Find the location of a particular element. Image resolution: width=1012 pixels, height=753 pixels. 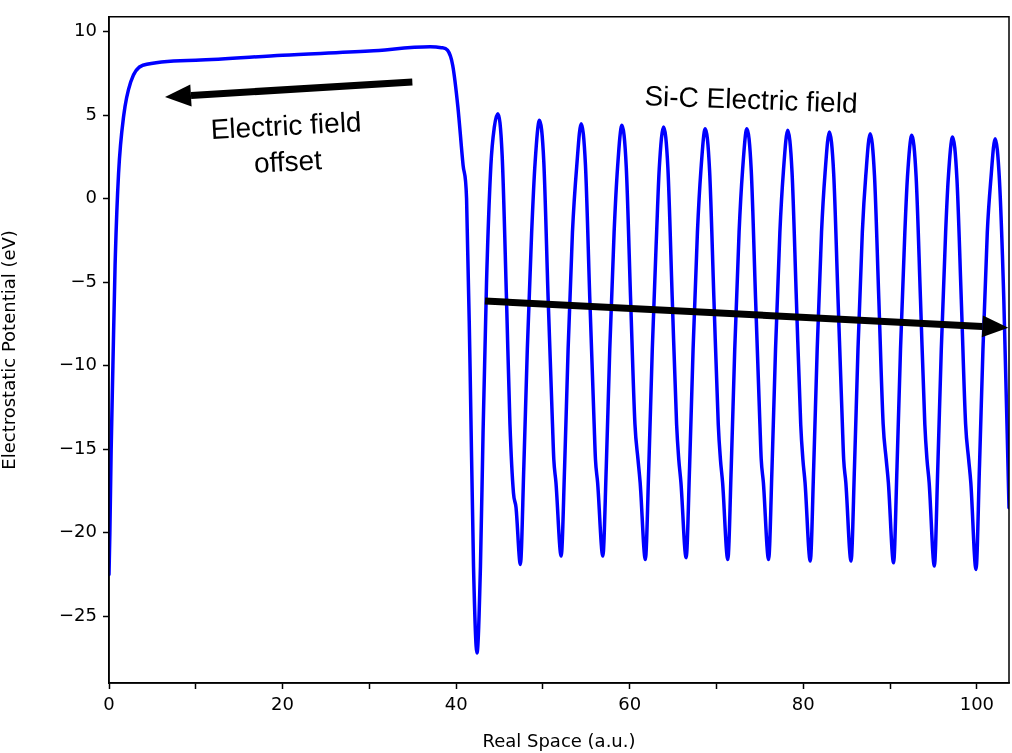

y-tick-label: −20 is located at coordinates (78, 531).